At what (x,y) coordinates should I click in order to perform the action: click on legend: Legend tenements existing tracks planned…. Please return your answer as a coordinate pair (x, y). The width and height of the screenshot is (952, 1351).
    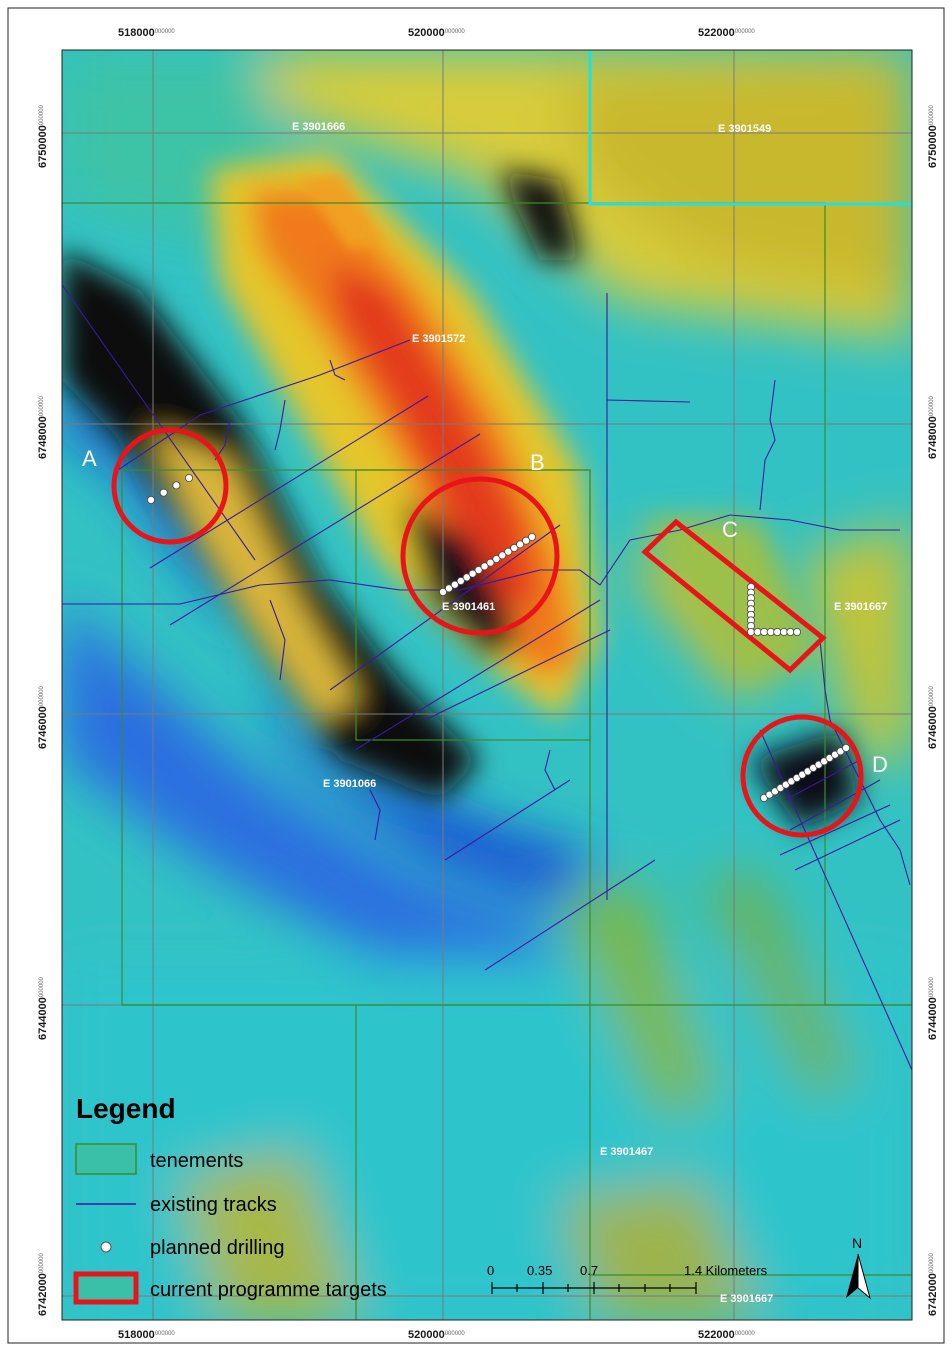
    Looking at the image, I should click on (230, 1199).